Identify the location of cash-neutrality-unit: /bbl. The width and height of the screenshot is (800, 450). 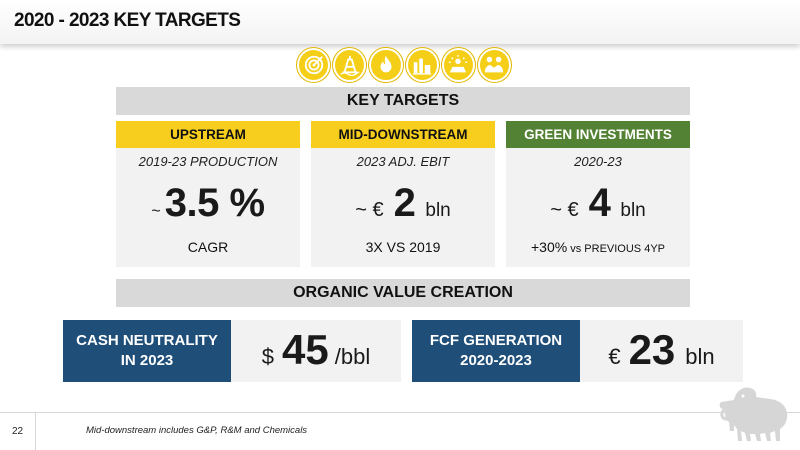
(352, 356).